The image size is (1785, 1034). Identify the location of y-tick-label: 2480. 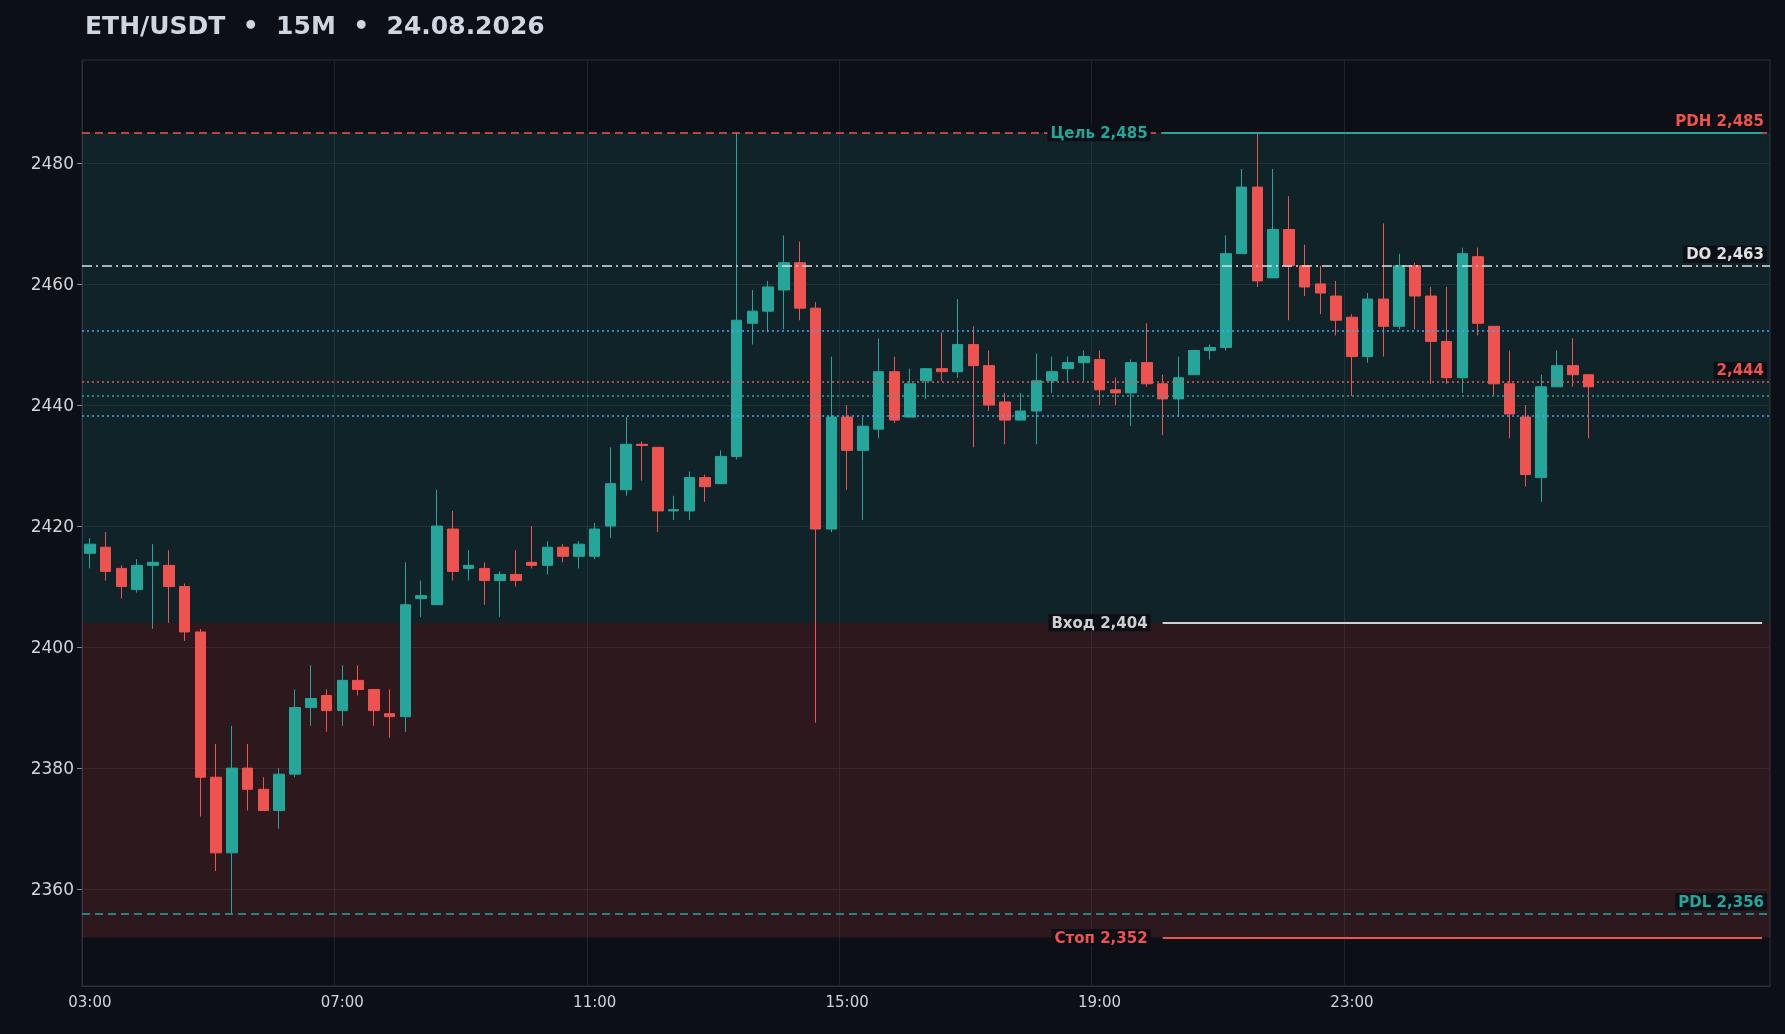
(52, 162).